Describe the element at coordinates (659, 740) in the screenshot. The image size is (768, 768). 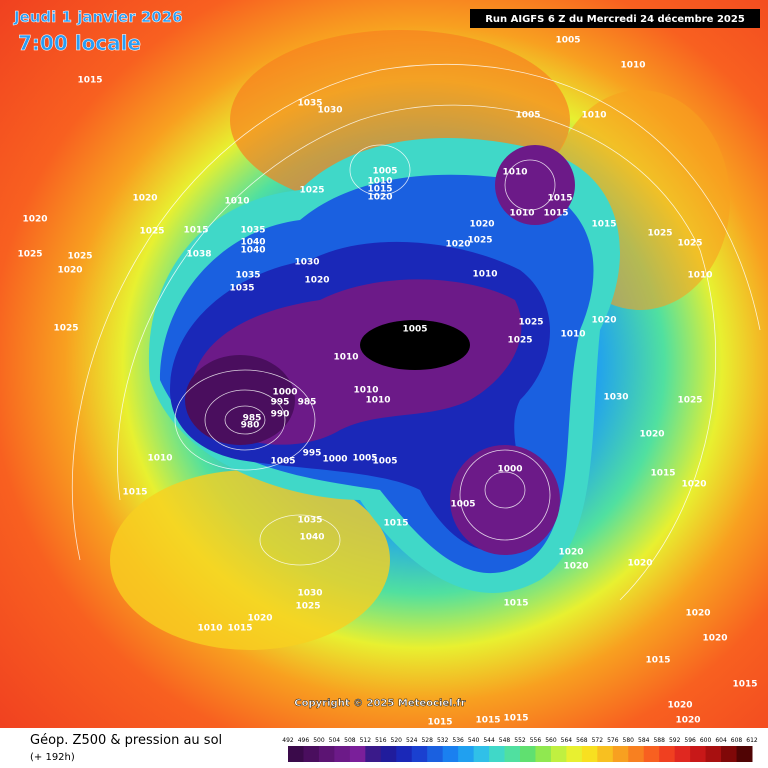
I see `colorbar-label: 588` at that location.